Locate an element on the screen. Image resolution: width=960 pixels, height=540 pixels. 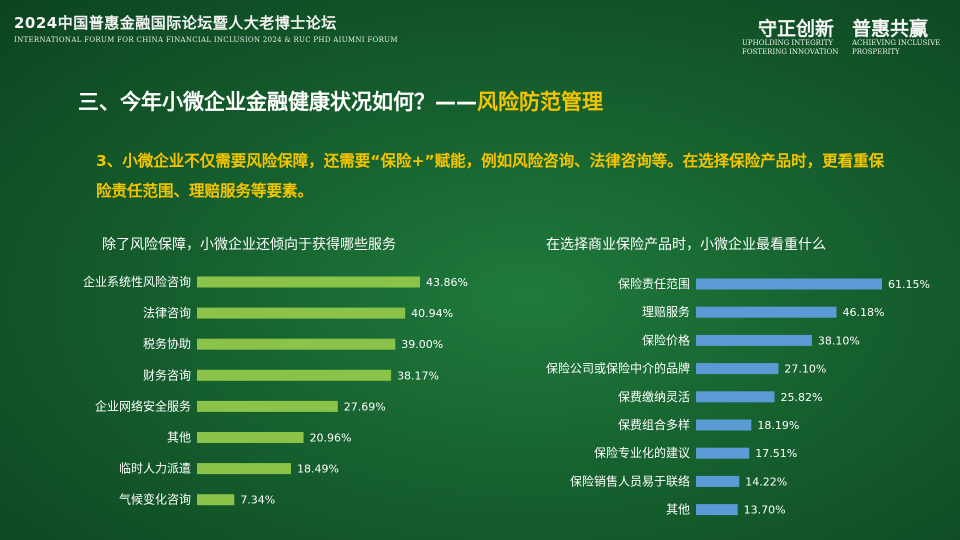
left-category-label-0: 企业系统性风险咨询 is located at coordinates (137, 281).